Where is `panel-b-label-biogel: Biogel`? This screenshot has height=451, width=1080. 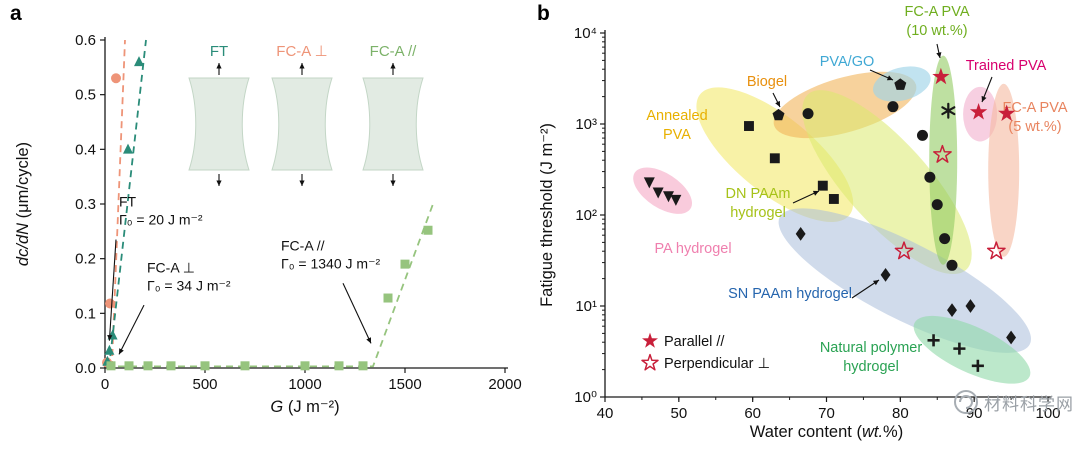
panel-b-label-biogel: Biogel is located at coordinates (767, 91).